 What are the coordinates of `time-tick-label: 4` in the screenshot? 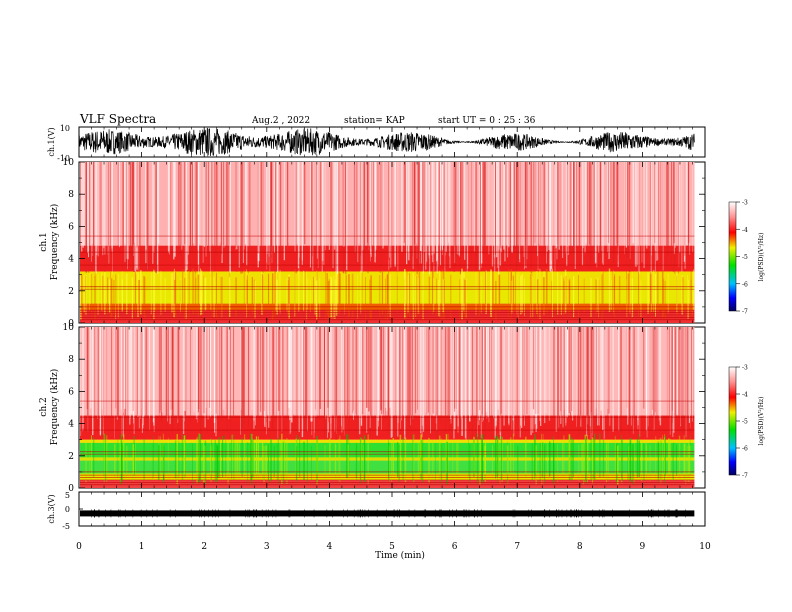 It's located at (330, 547).